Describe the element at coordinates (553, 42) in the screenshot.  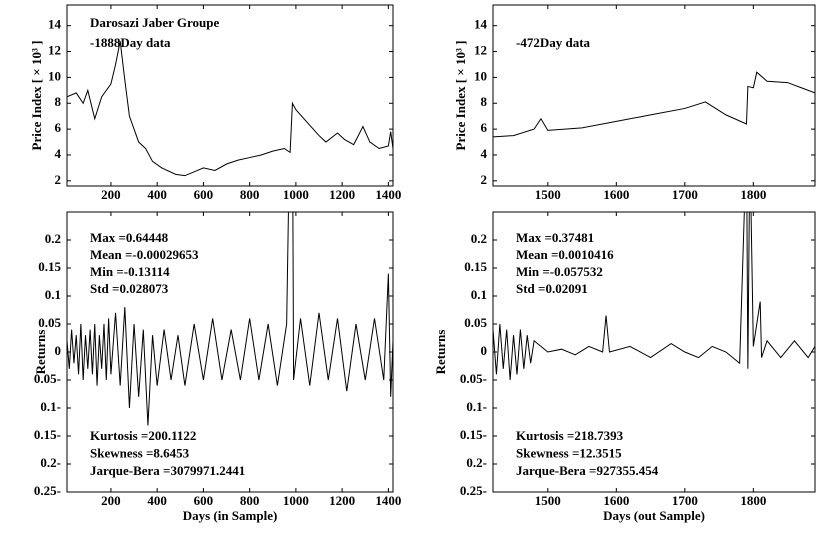
I see `annotation: -472Day data` at that location.